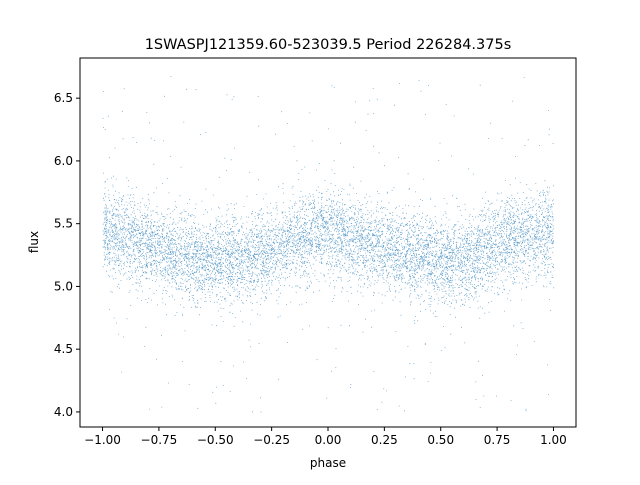 The width and height of the screenshot is (640, 485). Describe the element at coordinates (215, 440) in the screenshot. I see `x-tick-label: −0.50` at that location.